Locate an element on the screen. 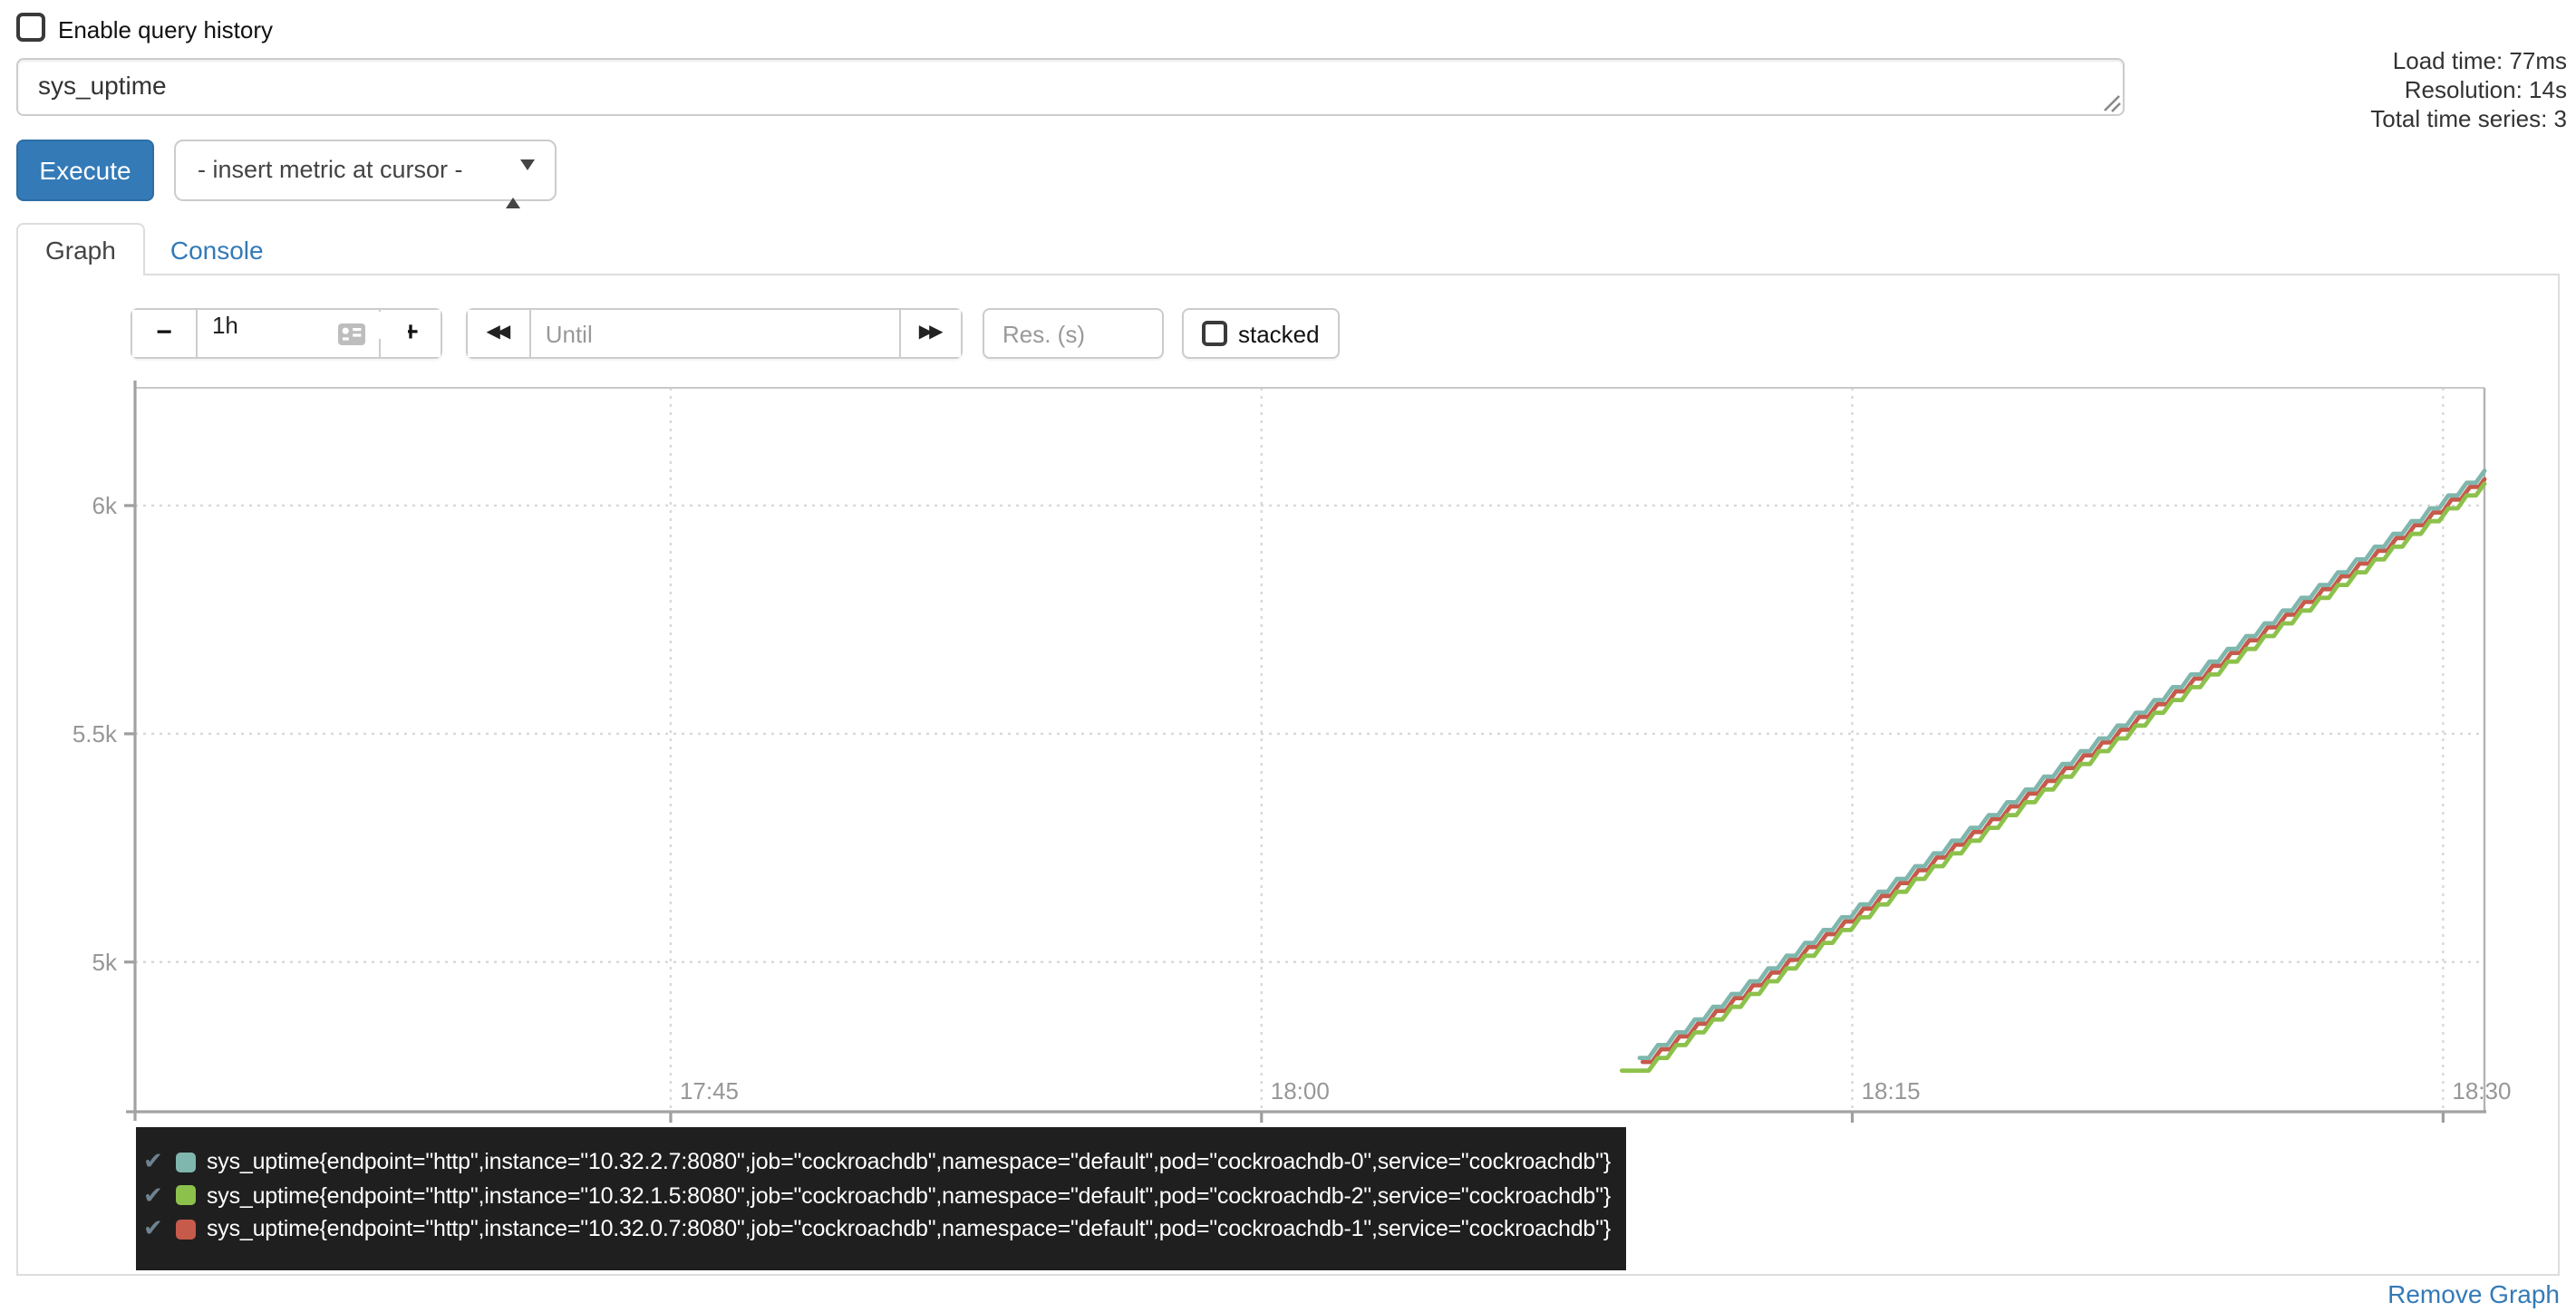  rewind-button: ◀◀ is located at coordinates (499, 334).